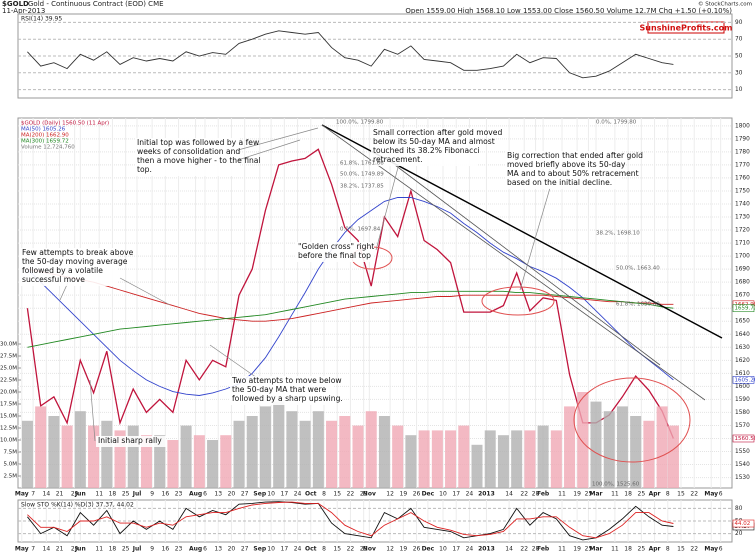 The width and height of the screenshot is (755, 558). I want to click on y-tick-label: 1710, so click(742, 244).